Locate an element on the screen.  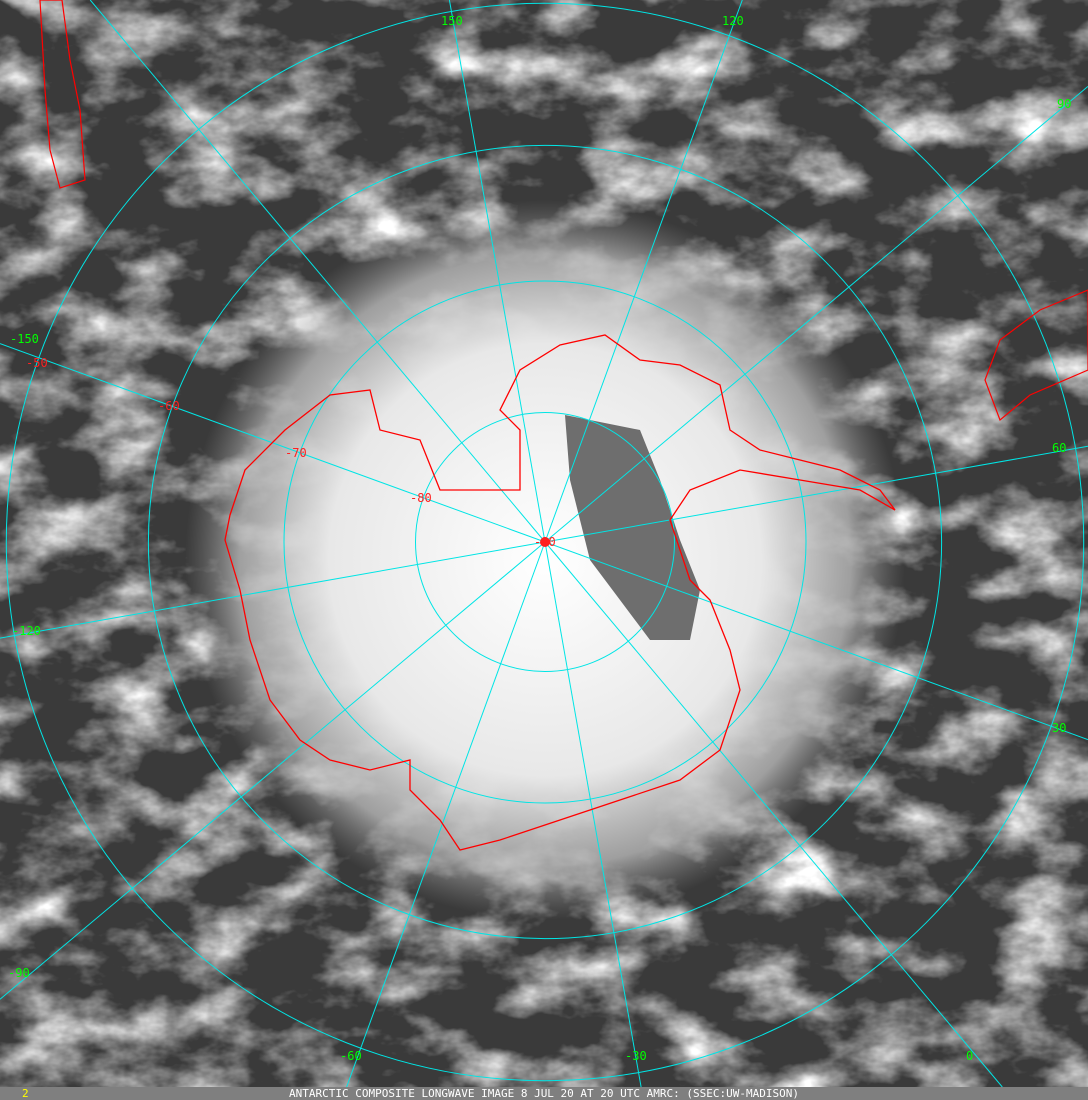
lat-label-minus70: -70 is located at coordinates (296, 453).